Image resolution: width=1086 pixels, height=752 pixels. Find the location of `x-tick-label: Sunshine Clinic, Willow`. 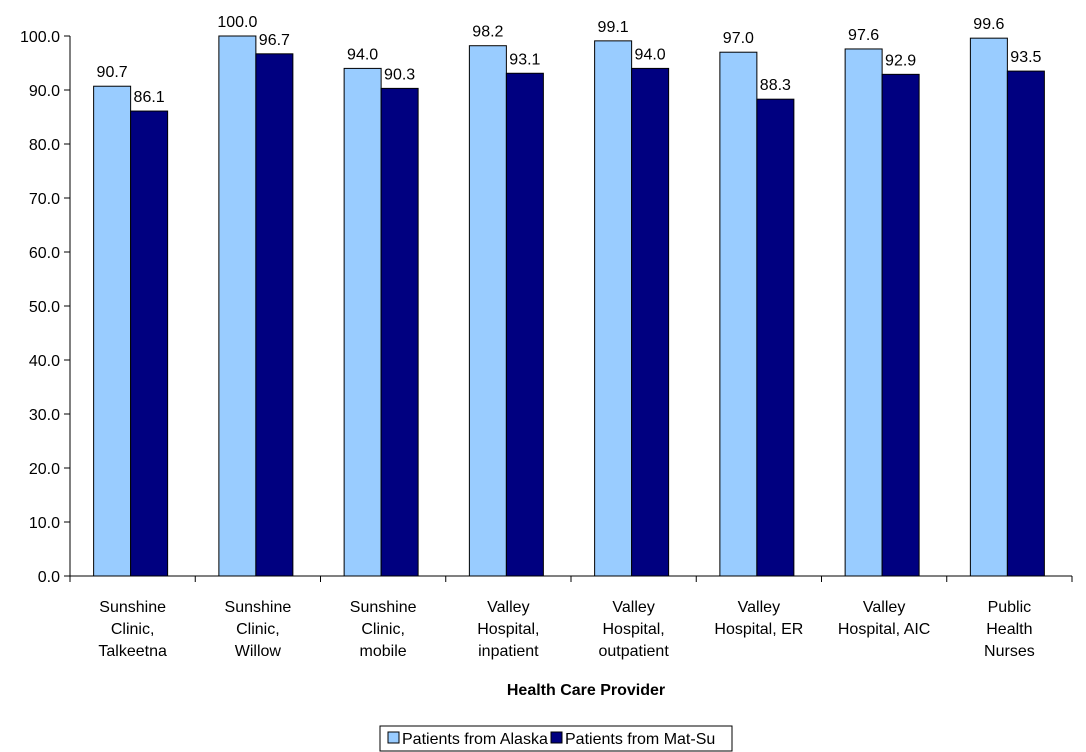

x-tick-label: Sunshine Clinic, Willow is located at coordinates (258, 629).